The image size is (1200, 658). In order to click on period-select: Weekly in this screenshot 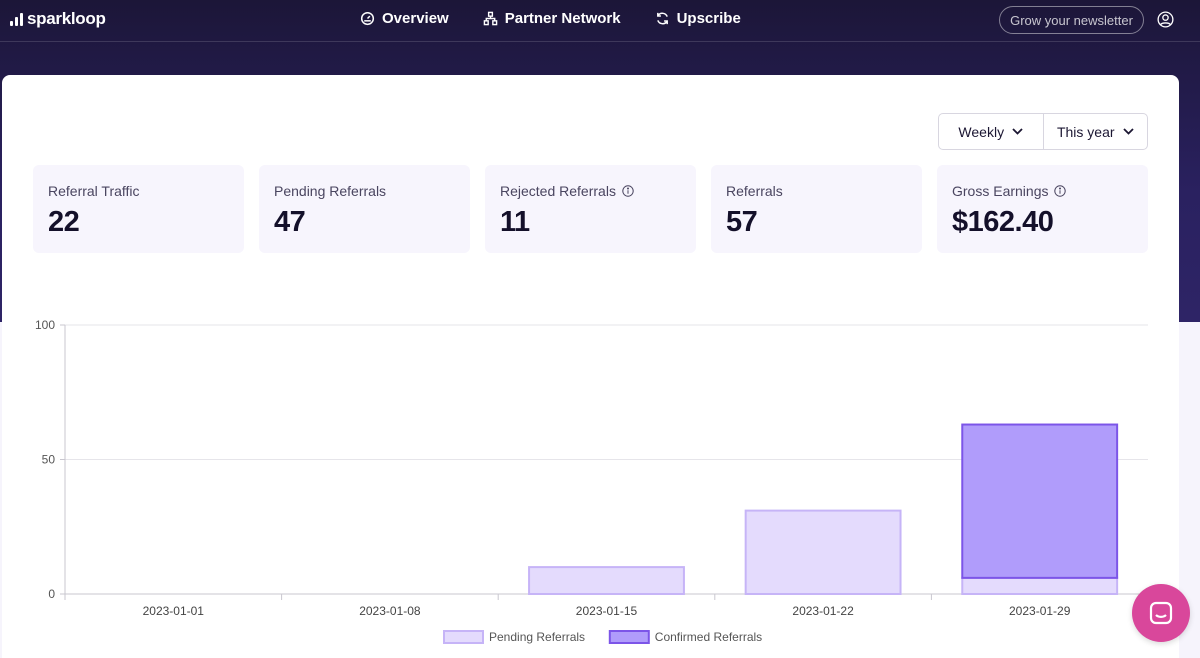, I will do `click(991, 131)`.